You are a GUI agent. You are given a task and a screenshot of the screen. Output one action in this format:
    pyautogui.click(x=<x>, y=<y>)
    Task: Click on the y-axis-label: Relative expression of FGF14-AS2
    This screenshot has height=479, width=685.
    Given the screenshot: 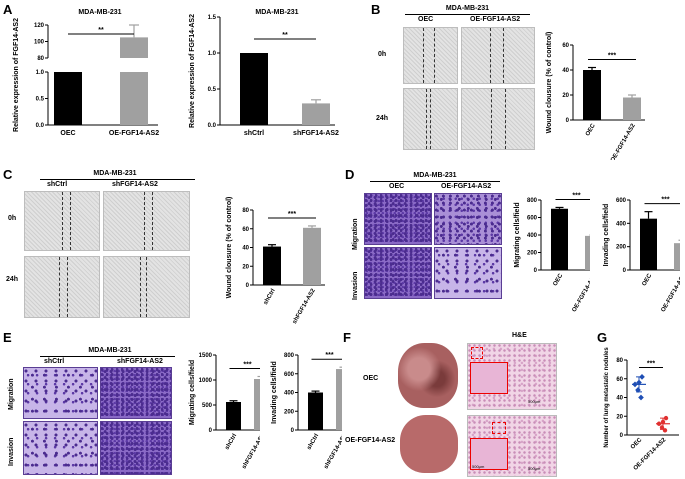 What is the action you would take?
    pyautogui.click(x=16, y=75)
    